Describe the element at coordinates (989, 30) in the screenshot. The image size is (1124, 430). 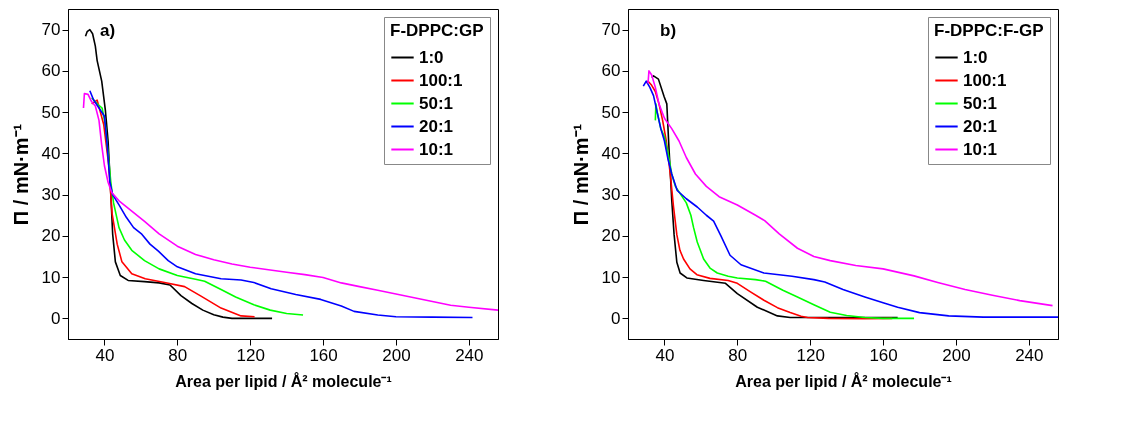
I see `legend-title: F-DPPC:F-GP` at that location.